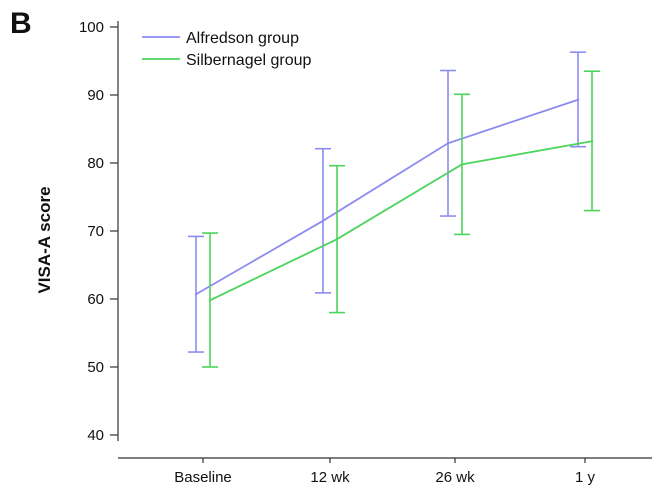 The height and width of the screenshot is (493, 661). I want to click on y-tick-label: 100, so click(91, 27).